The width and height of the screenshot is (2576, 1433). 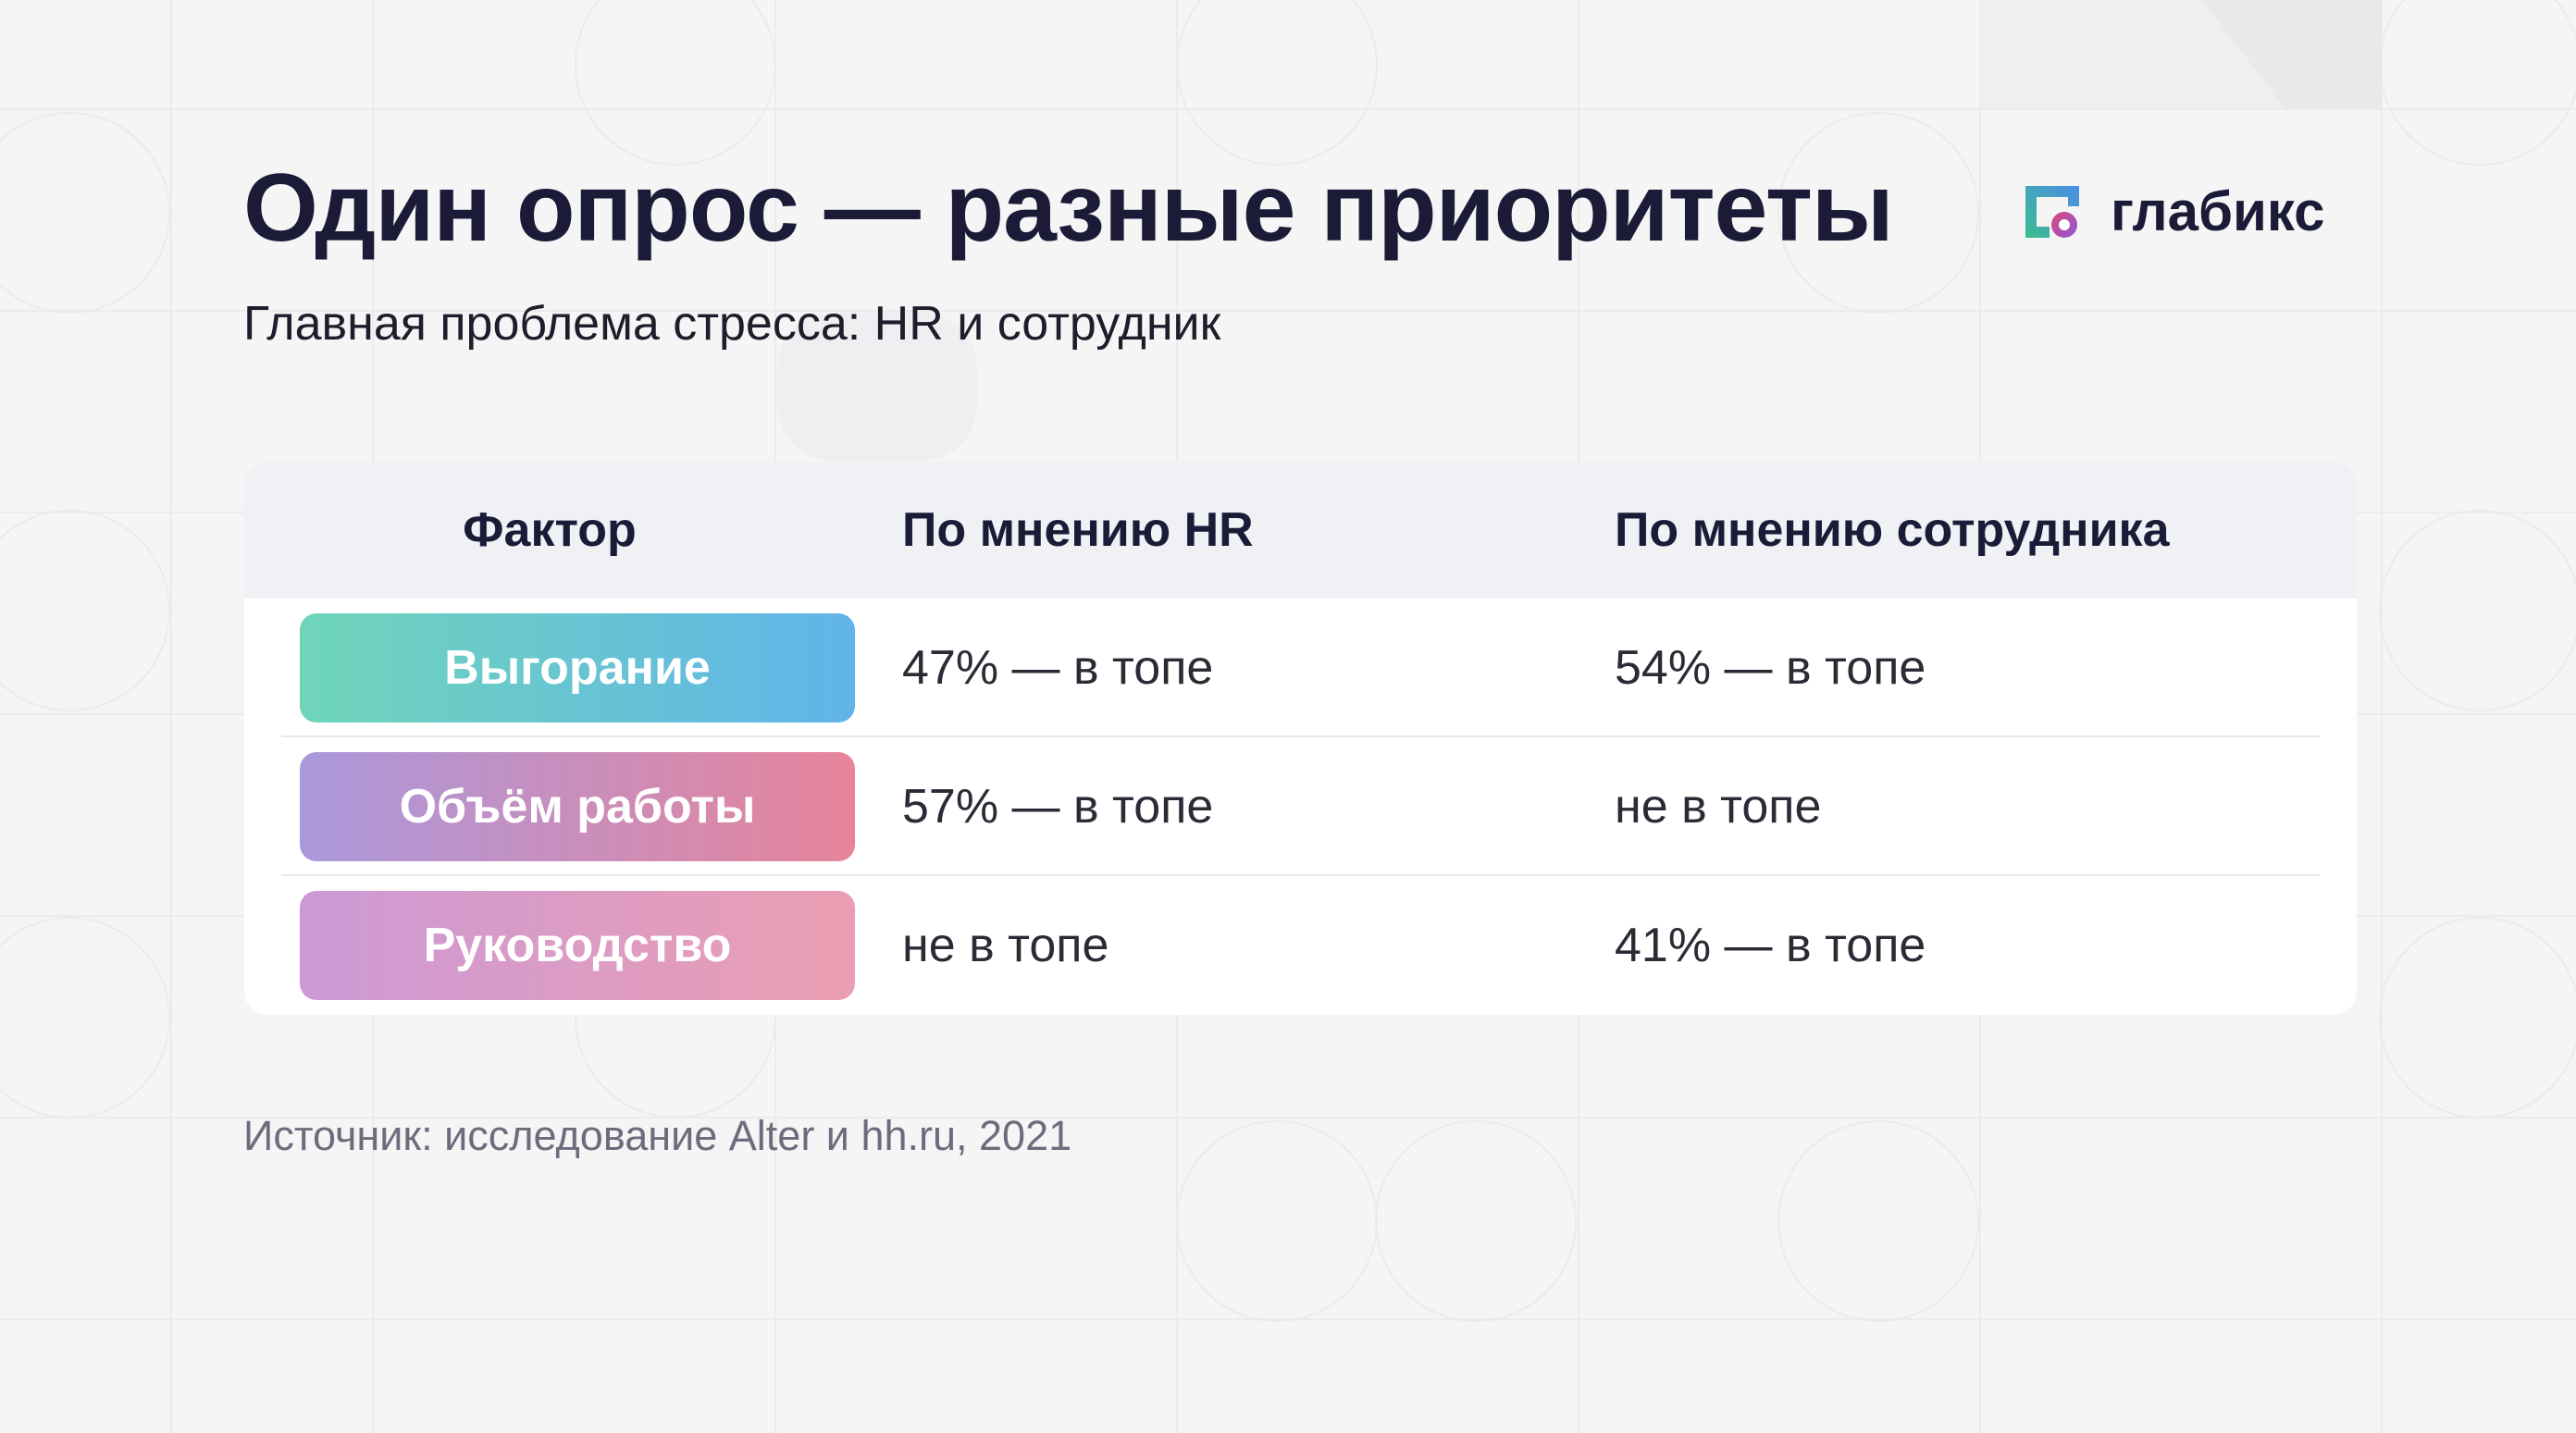 What do you see at coordinates (1005, 945) in the screenshot?
I see `hr-opinion-cell: не в топе` at bounding box center [1005, 945].